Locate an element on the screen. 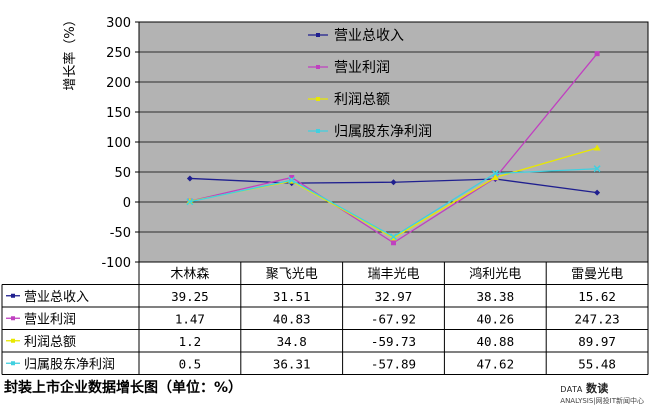 This screenshot has height=406, width=650. table-series-name-3: 归属股东净利润 is located at coordinates (69, 364).